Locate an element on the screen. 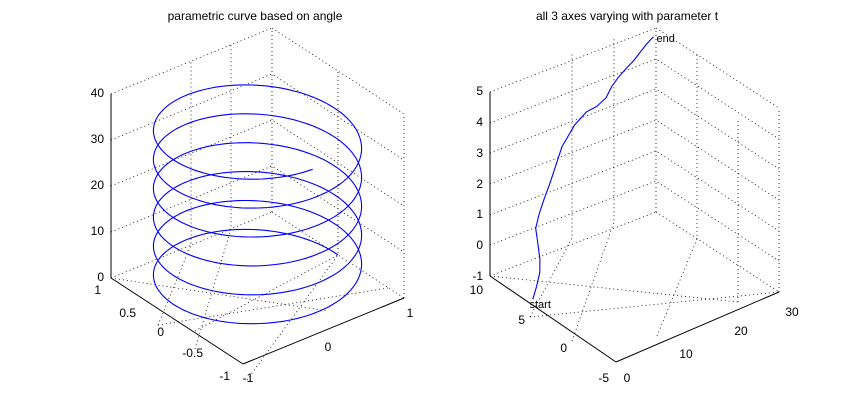  chart-right-series-curve is located at coordinates (593, 168).